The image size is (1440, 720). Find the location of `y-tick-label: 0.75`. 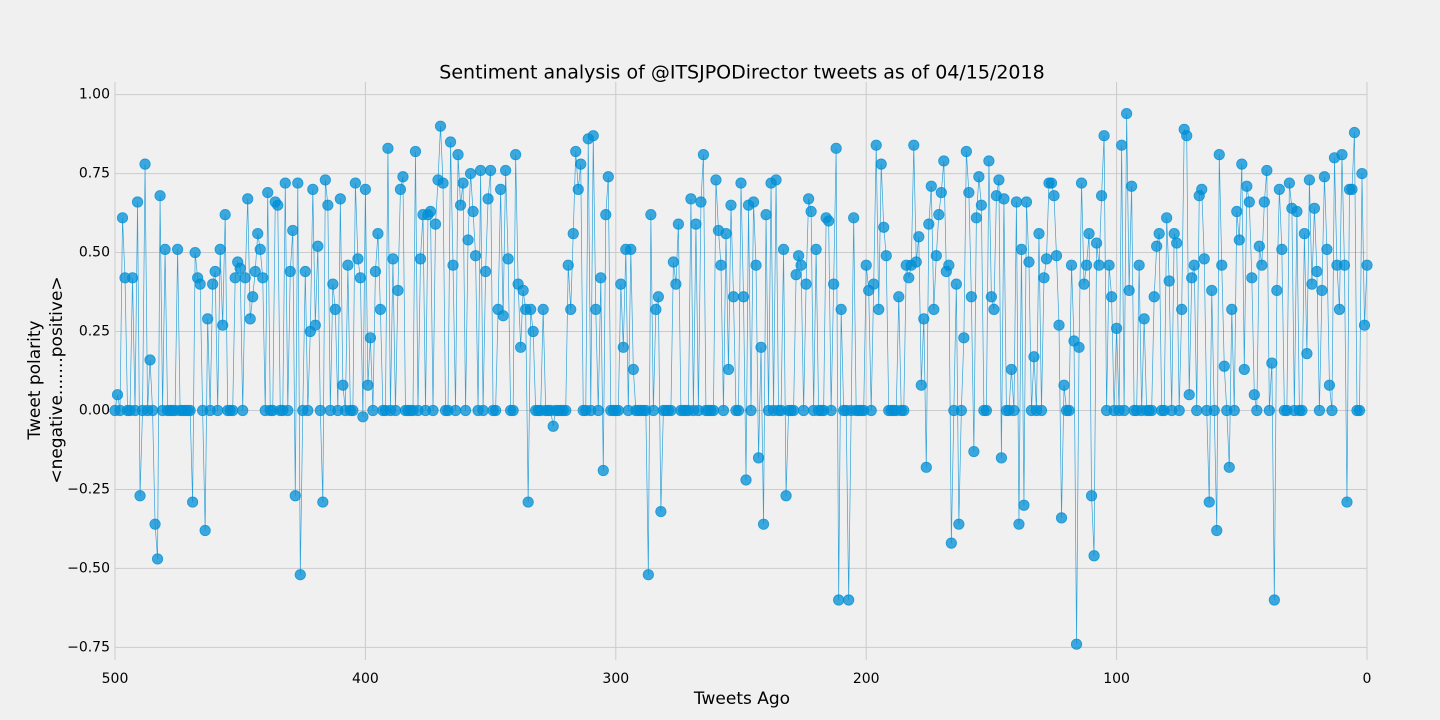

y-tick-label: 0.75 is located at coordinates (94, 174).